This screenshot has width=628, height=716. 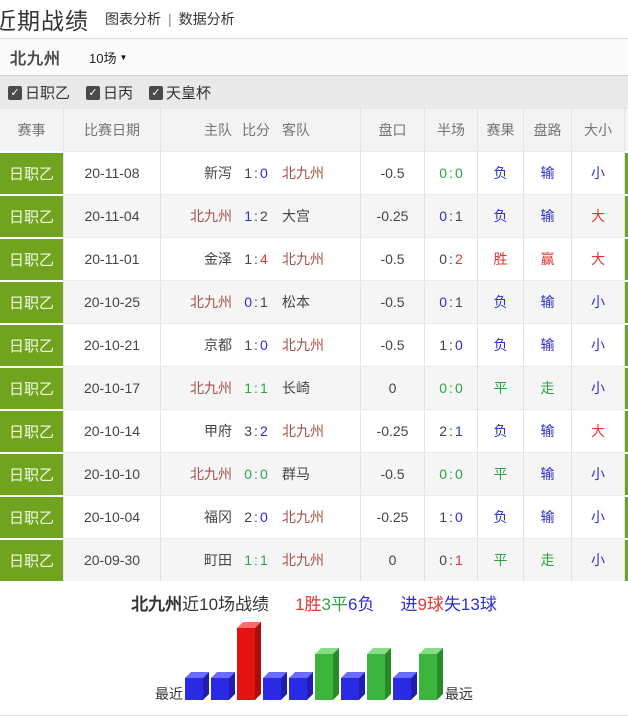 I want to click on filter-checkbox-2: ✓ 日丙, so click(x=109, y=92).